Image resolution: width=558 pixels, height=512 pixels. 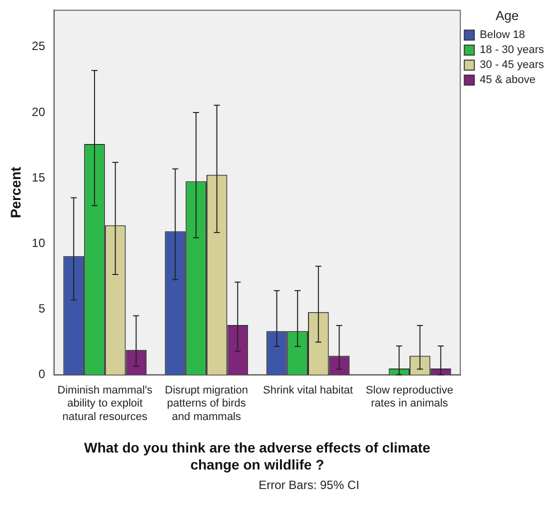 I want to click on x-axis-title: What do you think are the adverse effects of climate change on wildlife ?, so click(x=257, y=456).